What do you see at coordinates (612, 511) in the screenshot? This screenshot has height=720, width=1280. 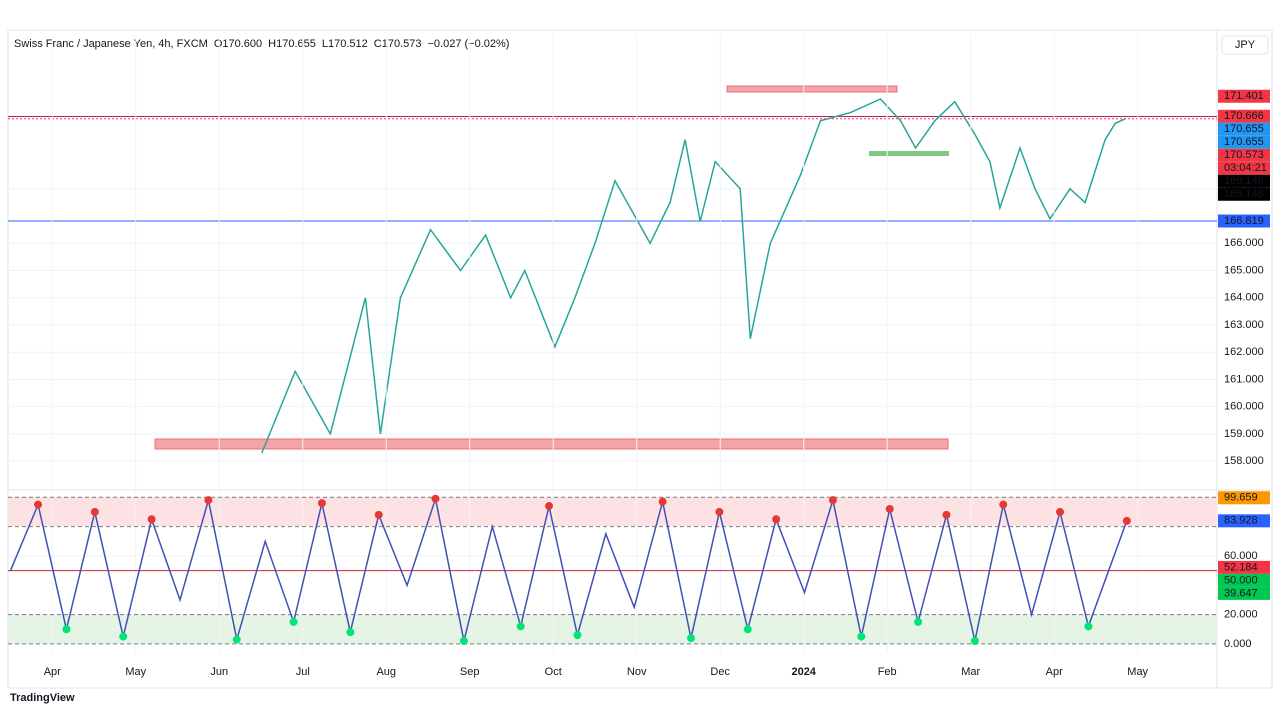 I see `overbought-band` at bounding box center [612, 511].